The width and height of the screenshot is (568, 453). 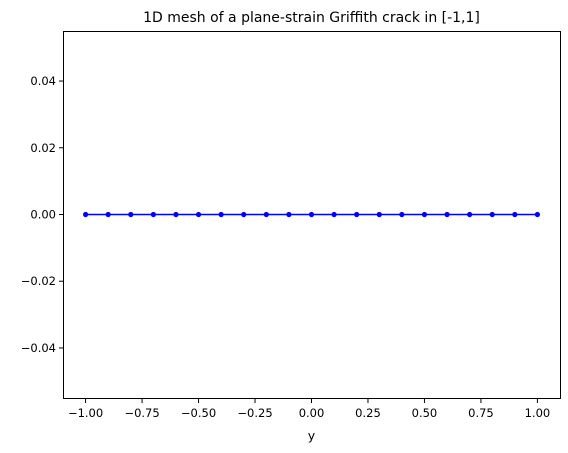 What do you see at coordinates (38, 281) in the screenshot?
I see `y-tick-label: −0.02` at bounding box center [38, 281].